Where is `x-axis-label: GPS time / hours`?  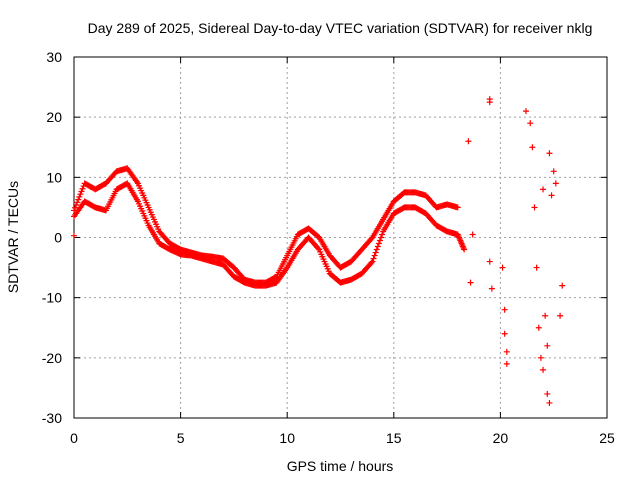
x-axis-label: GPS time / hours is located at coordinates (340, 466).